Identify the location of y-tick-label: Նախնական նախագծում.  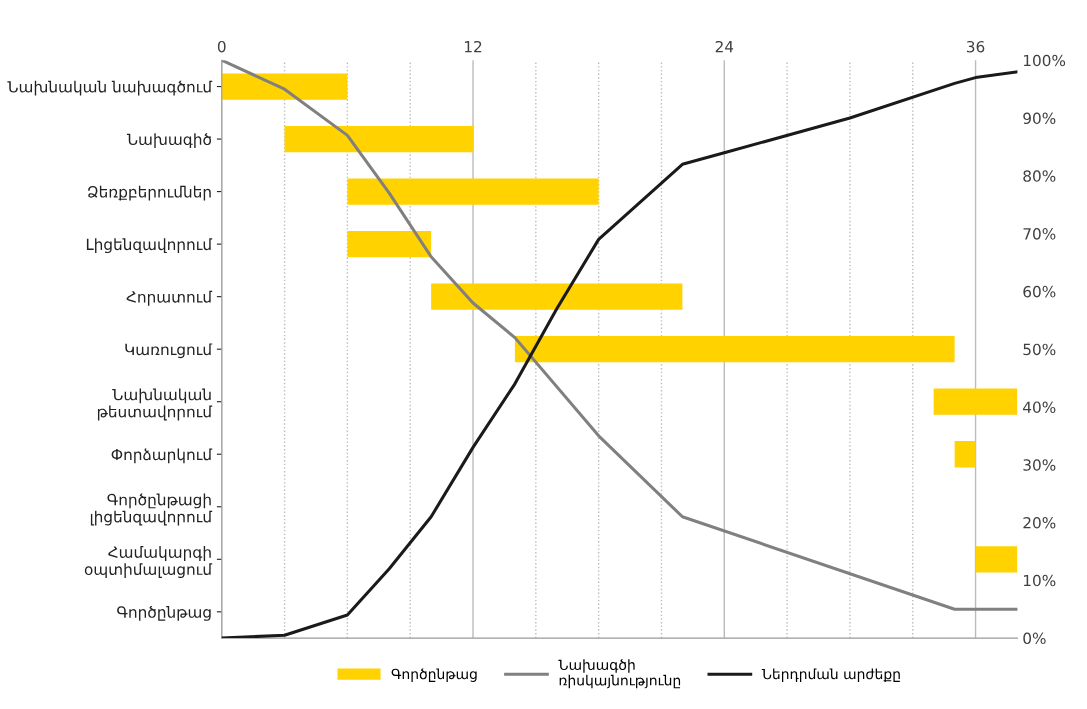
(110, 88).